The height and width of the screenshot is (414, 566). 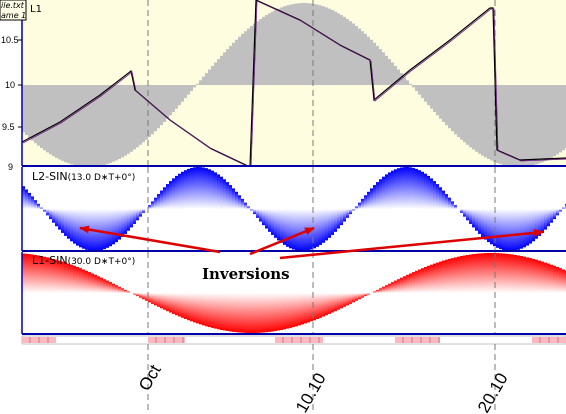 What do you see at coordinates (83, 260) in the screenshot?
I see `bot-pane-label: L1-SIN(30.0 D∗T+0°)` at bounding box center [83, 260].